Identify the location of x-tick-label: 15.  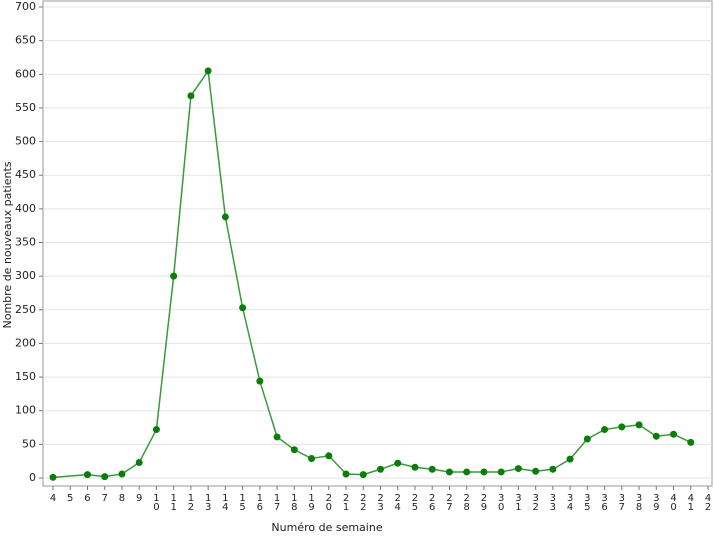
(242, 502).